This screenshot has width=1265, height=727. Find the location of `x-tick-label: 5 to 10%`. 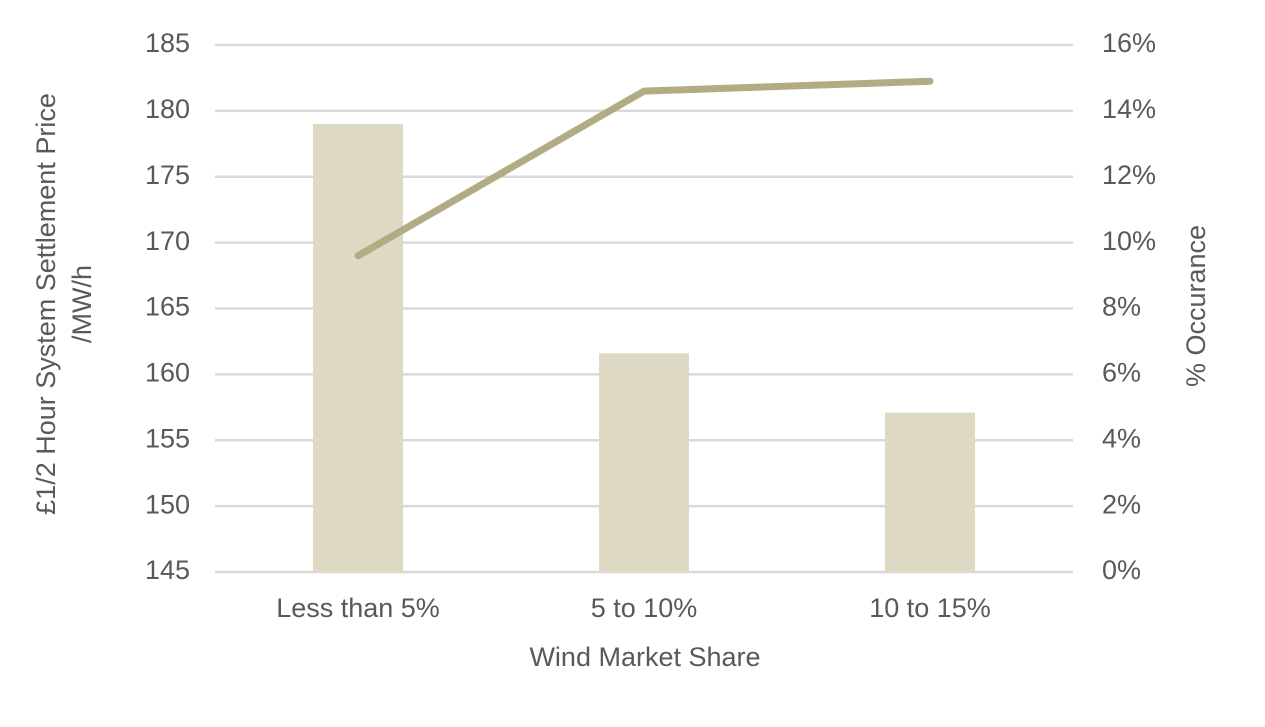

x-tick-label: 5 to 10% is located at coordinates (644, 608).